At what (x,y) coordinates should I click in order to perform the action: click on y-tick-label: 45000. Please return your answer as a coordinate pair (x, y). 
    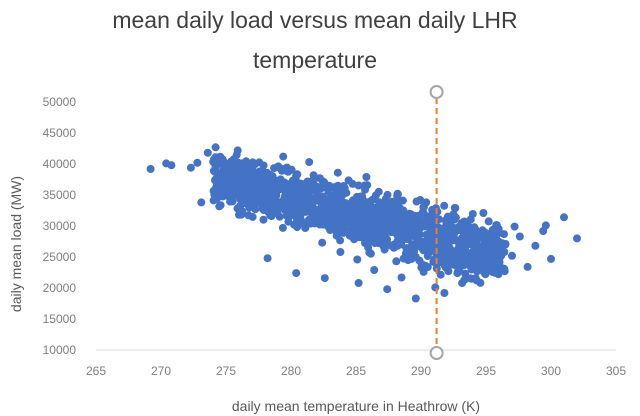
    Looking at the image, I should click on (60, 133).